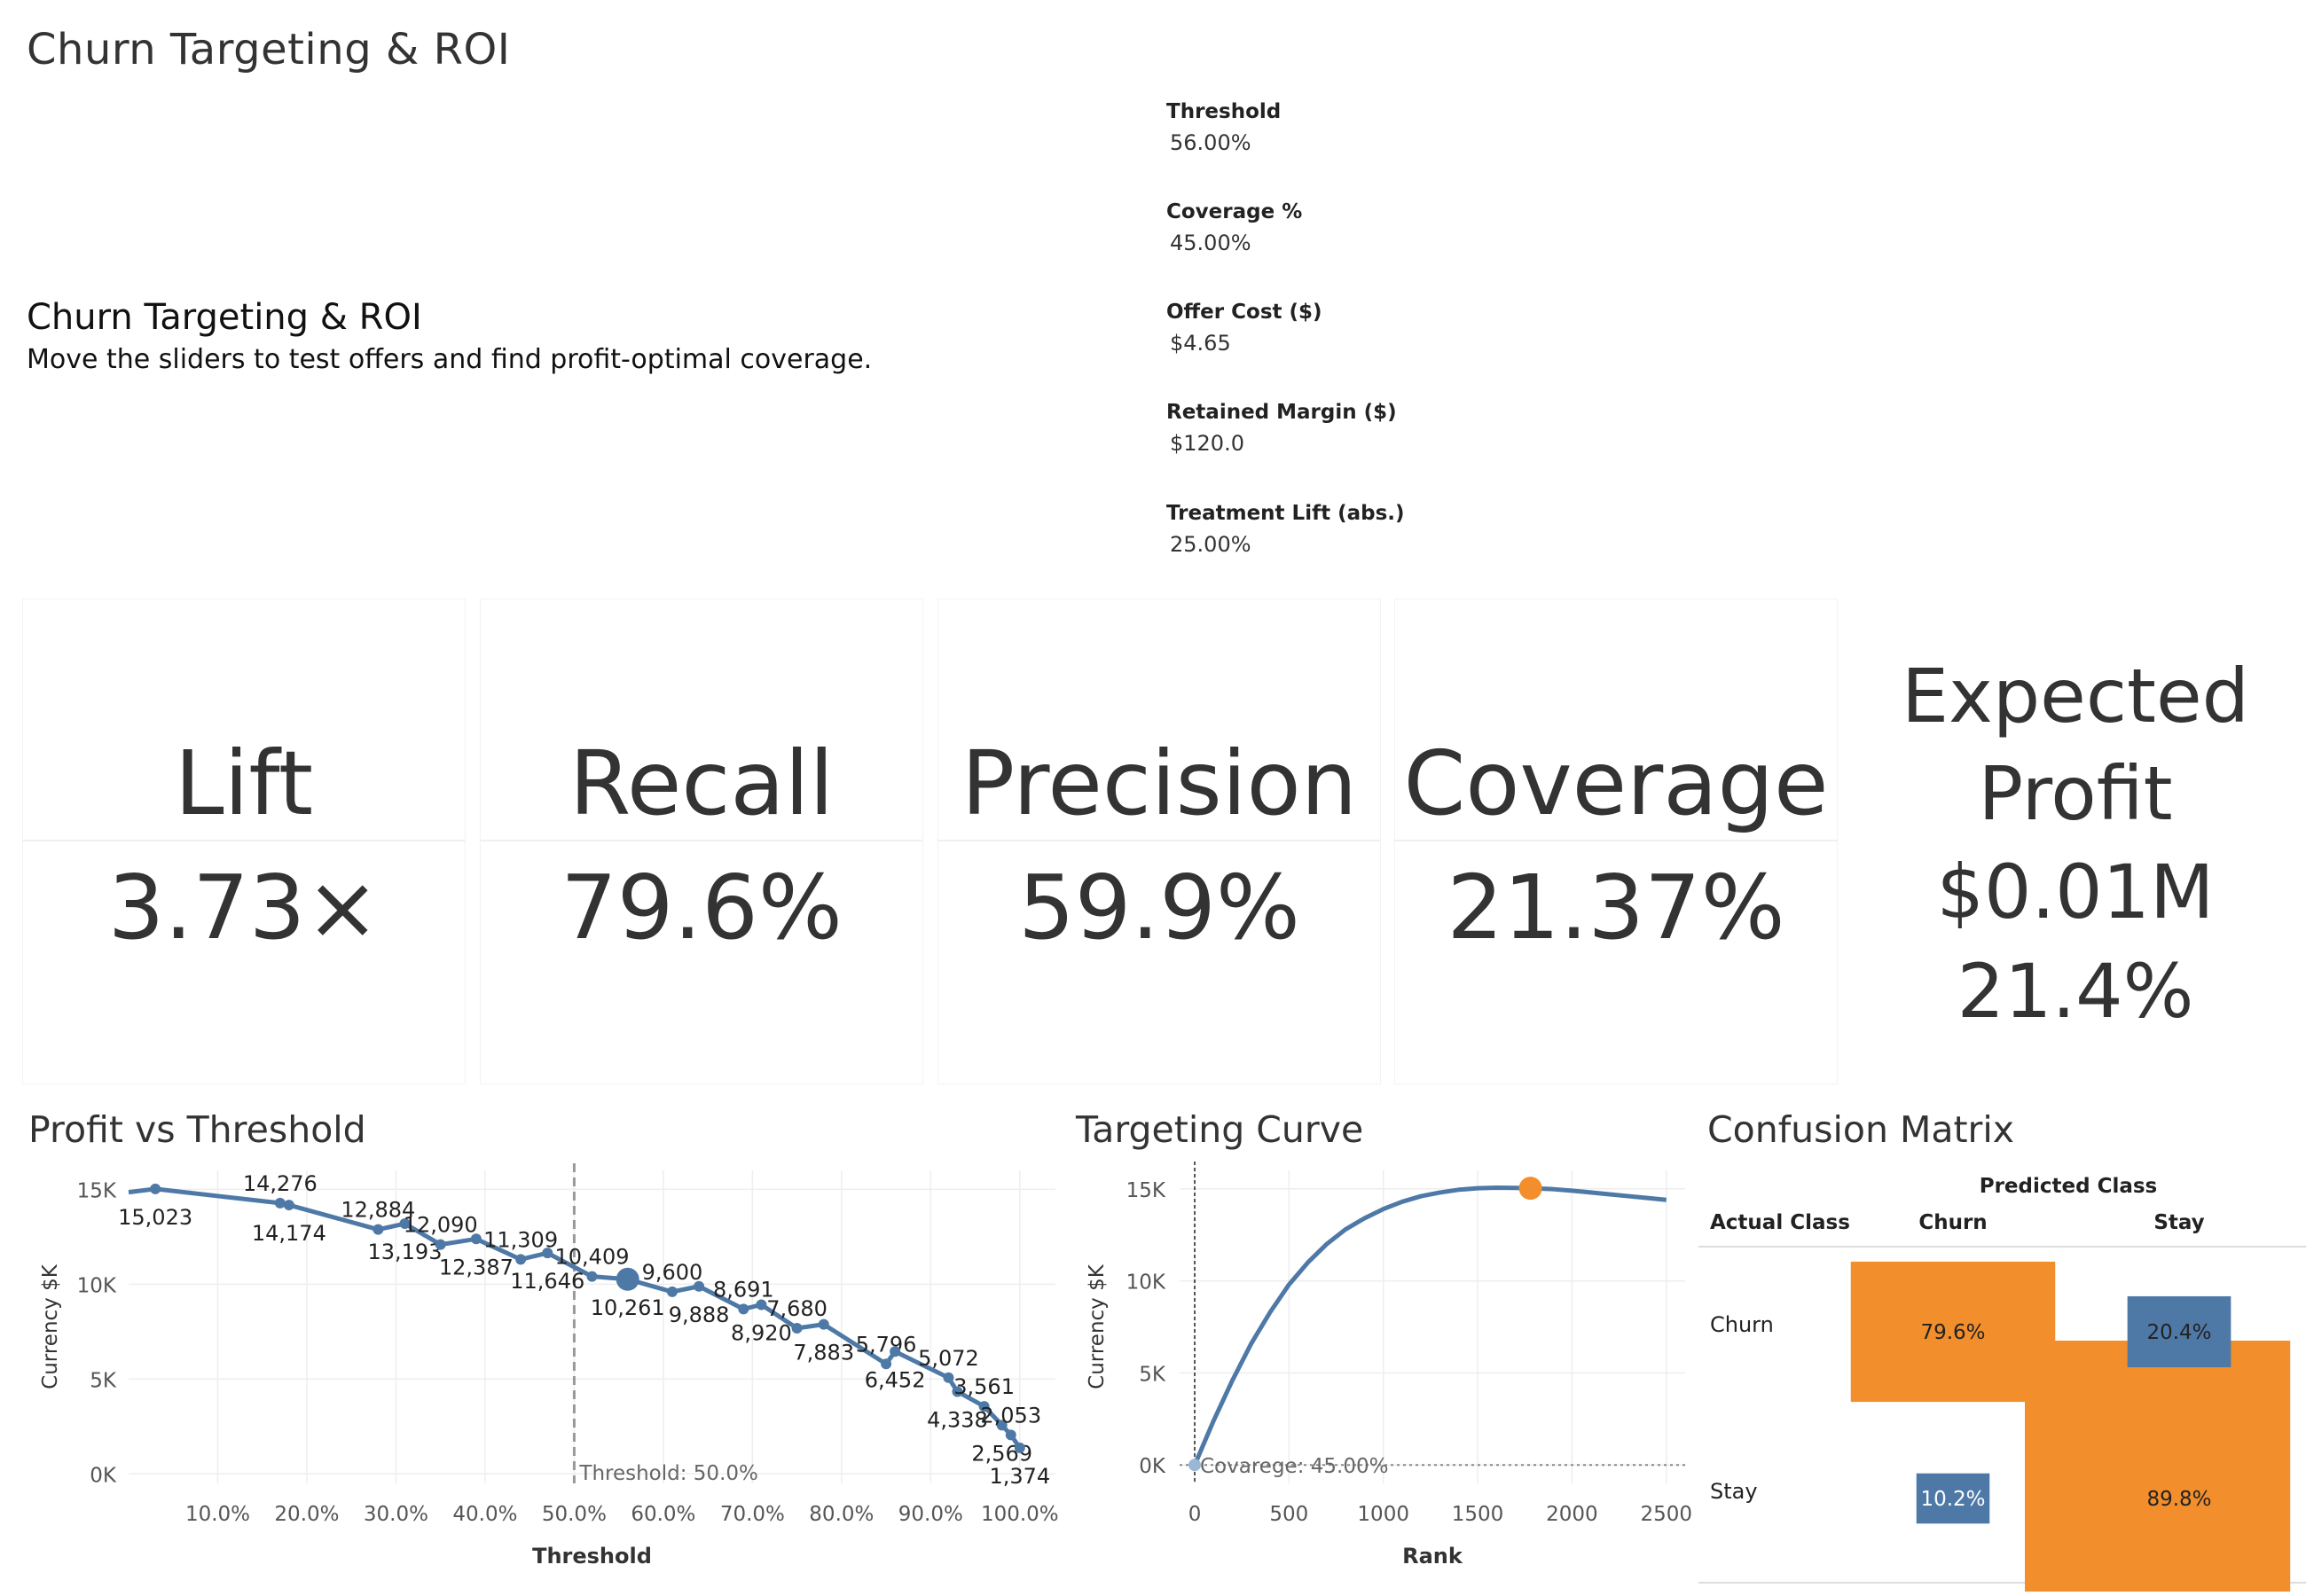 Image resolution: width=2306 pixels, height=1596 pixels. What do you see at coordinates (574, 1515) in the screenshot?
I see `x-tick-label: 50.0%` at bounding box center [574, 1515].